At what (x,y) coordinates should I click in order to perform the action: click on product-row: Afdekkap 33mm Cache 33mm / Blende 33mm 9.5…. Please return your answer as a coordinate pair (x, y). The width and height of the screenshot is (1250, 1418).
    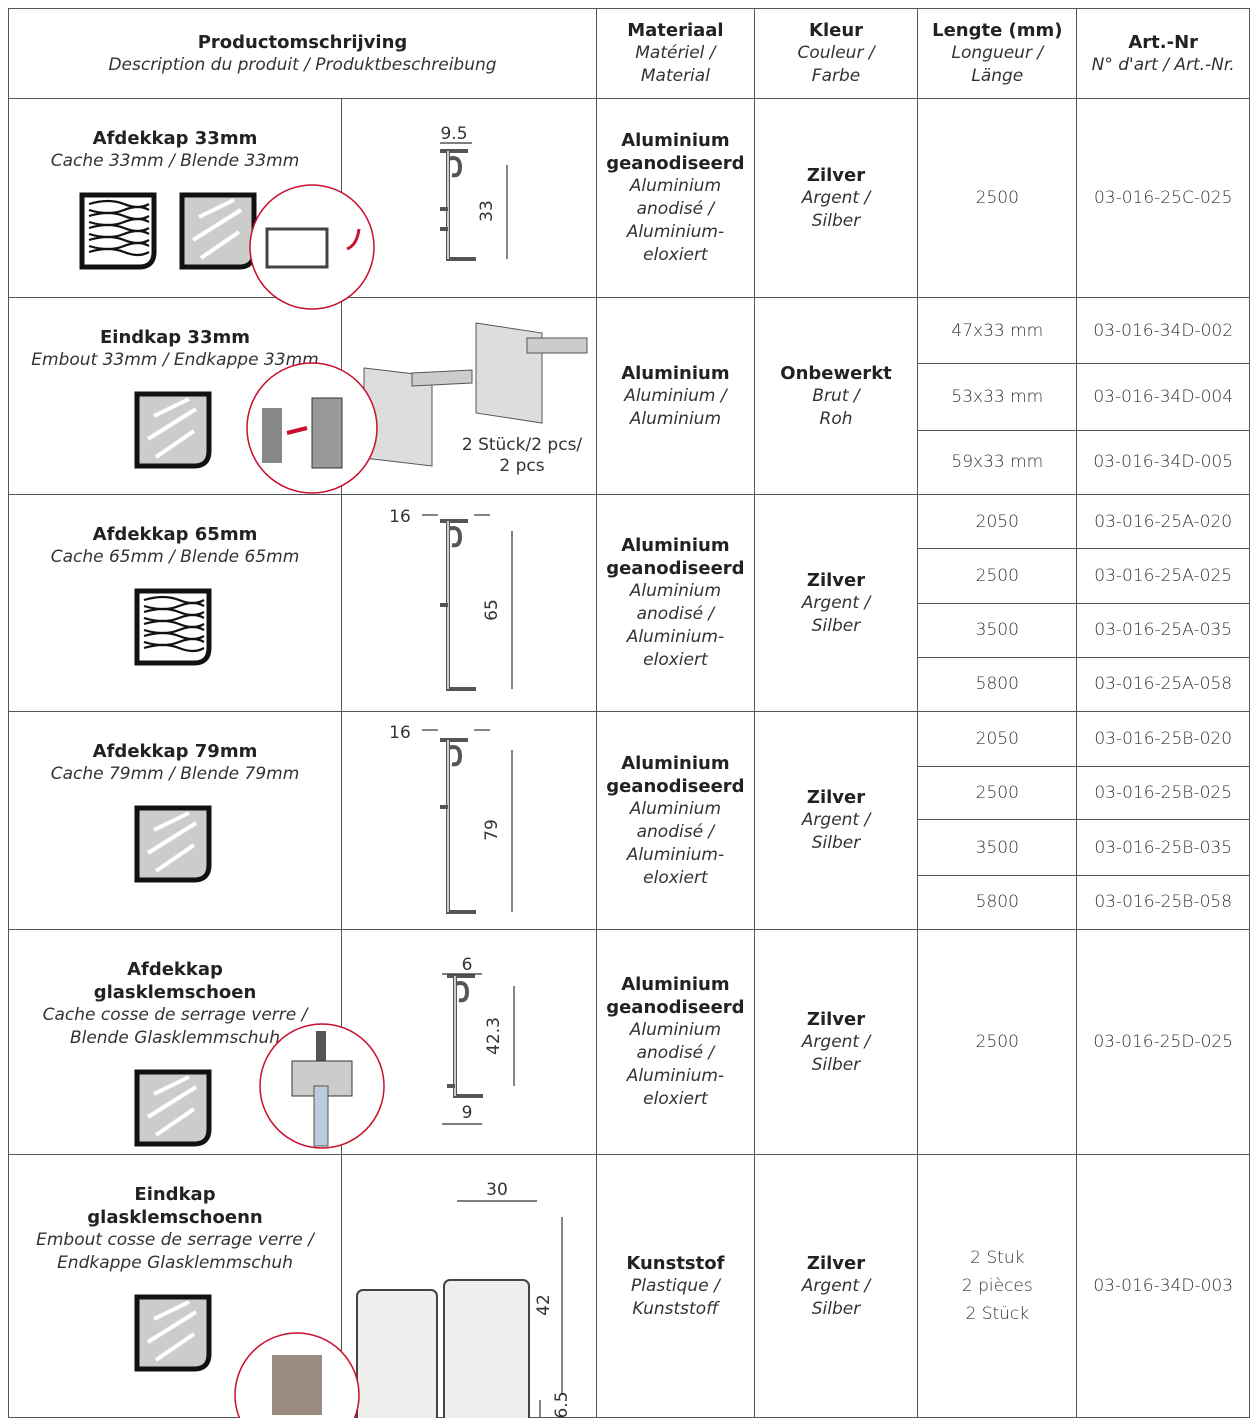
    Looking at the image, I should click on (629, 204).